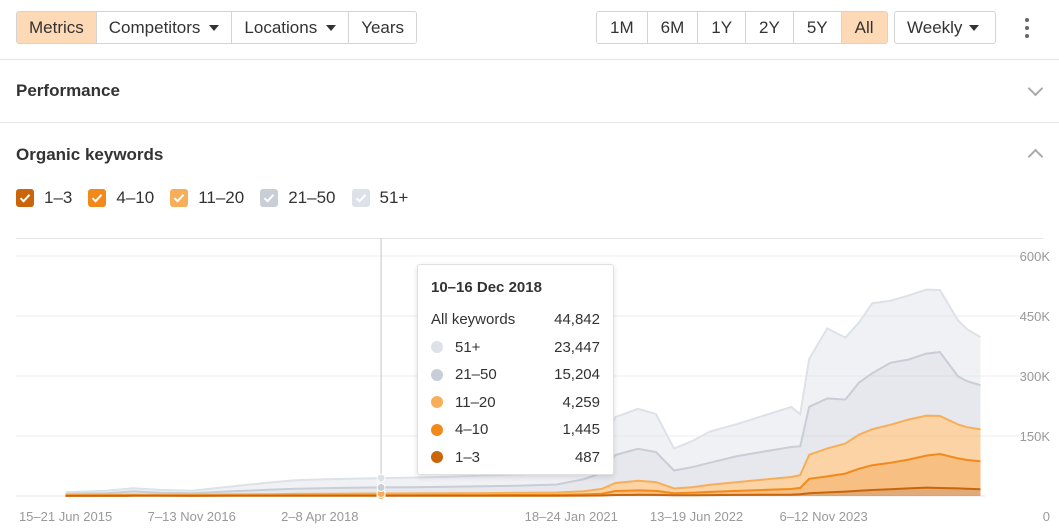 Image resolution: width=1059 pixels, height=531 pixels. Describe the element at coordinates (192, 516) in the screenshot. I see `x-tick-label: 7–13 Nov 2016` at that location.